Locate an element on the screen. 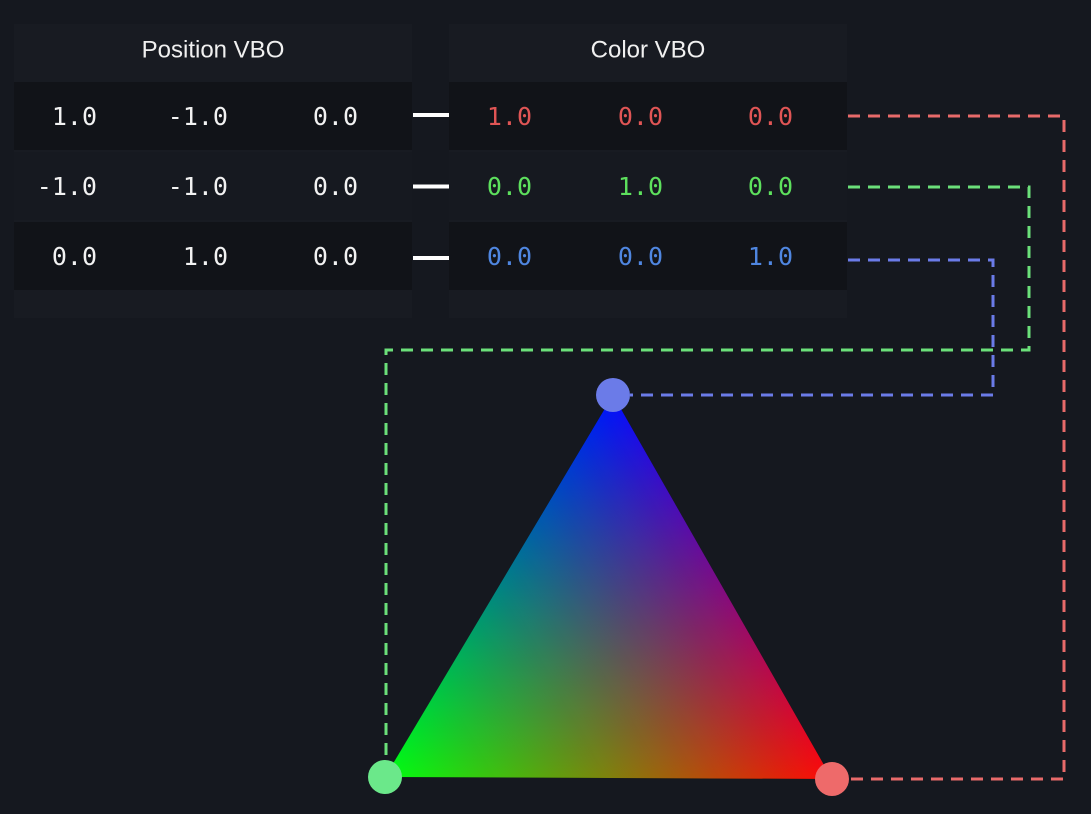  panel-title: Position VBO is located at coordinates (213, 49).